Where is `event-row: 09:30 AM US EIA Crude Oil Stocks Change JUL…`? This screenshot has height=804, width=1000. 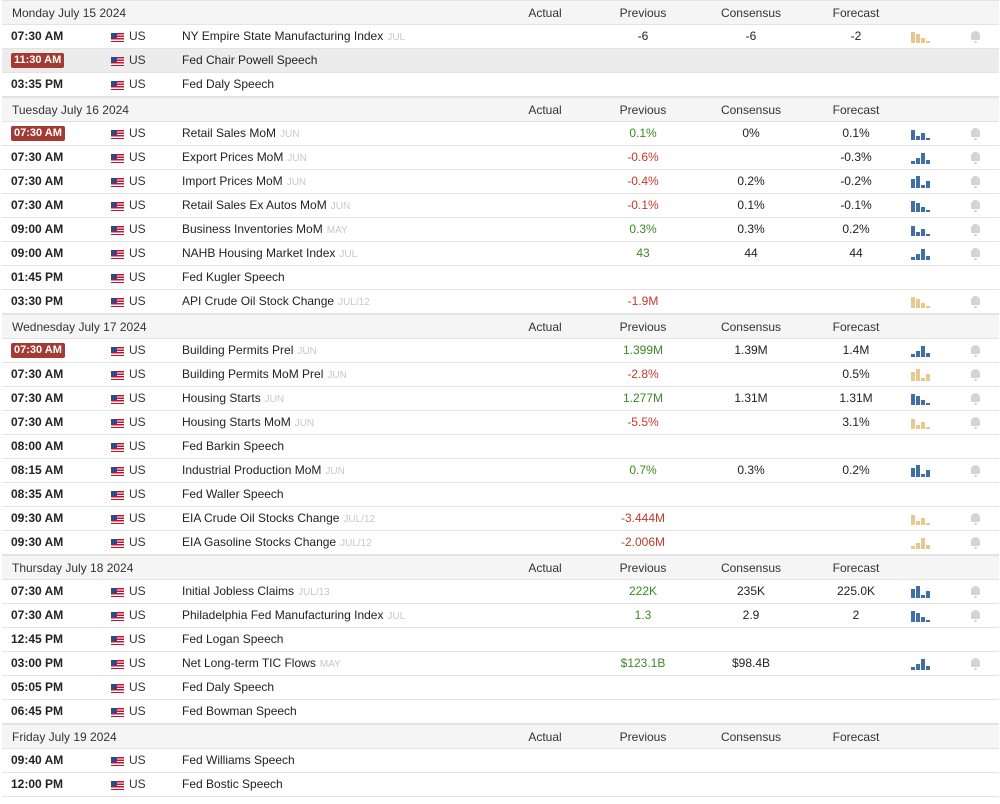
event-row: 09:30 AM US EIA Crude Oil Stocks Change JUL… is located at coordinates (500, 519).